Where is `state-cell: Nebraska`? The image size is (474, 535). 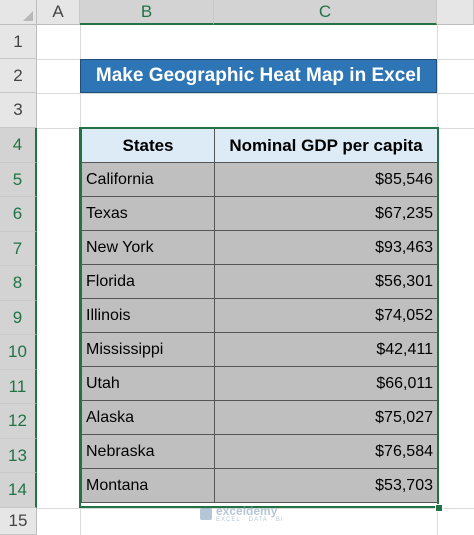 state-cell: Nebraska is located at coordinates (148, 451).